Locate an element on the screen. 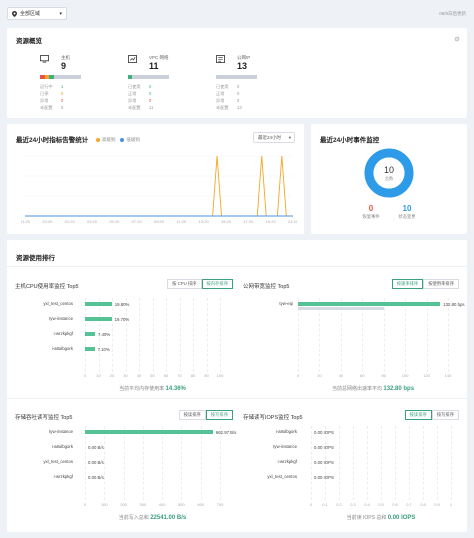  donut-slice-state-change is located at coordinates (389, 173).